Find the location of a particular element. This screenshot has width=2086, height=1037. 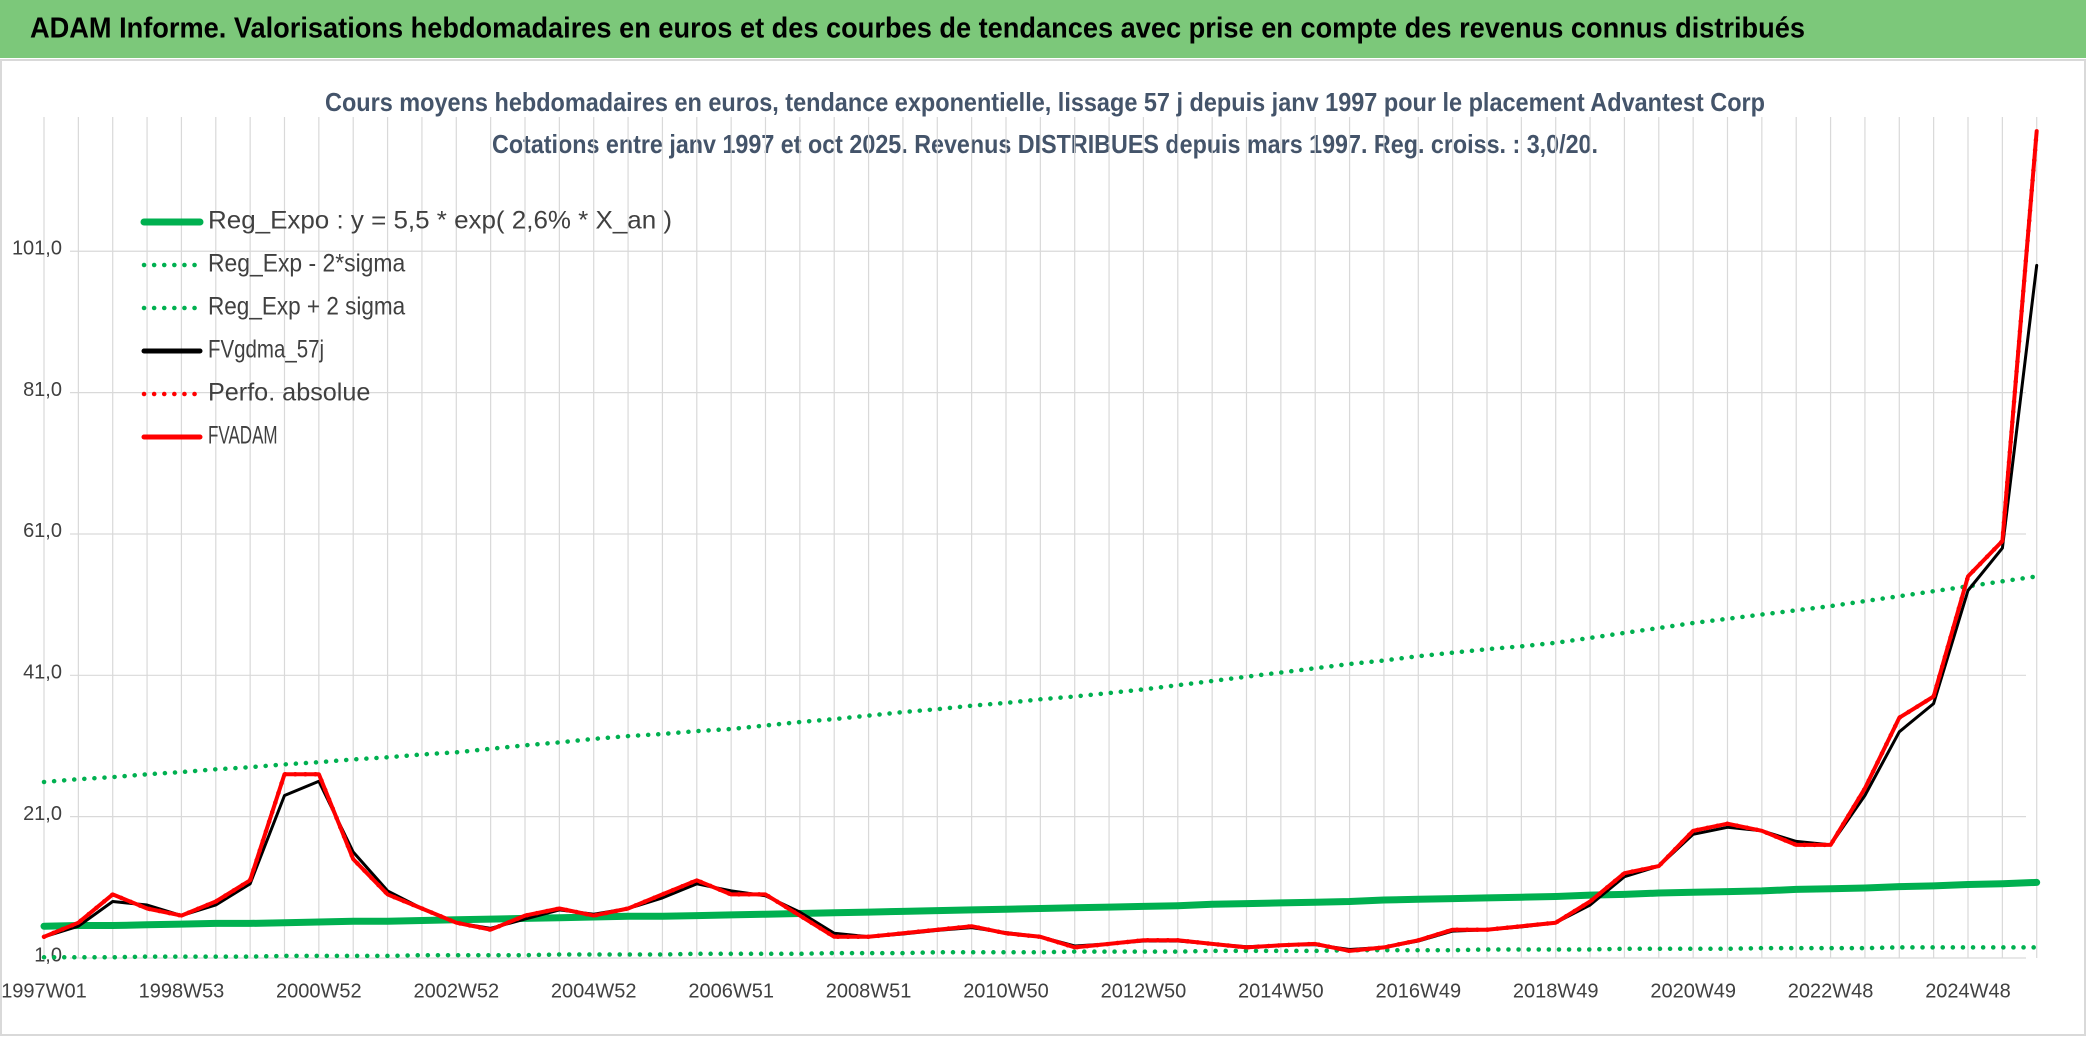

y-tick-label: 21,0 is located at coordinates (42, 814).